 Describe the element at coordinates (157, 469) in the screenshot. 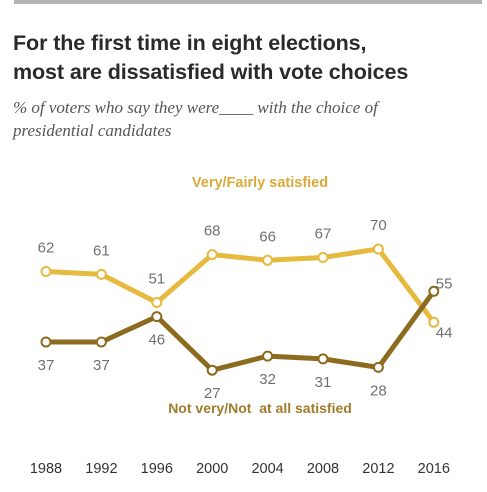

I see `x-tick-label: 1996` at that location.